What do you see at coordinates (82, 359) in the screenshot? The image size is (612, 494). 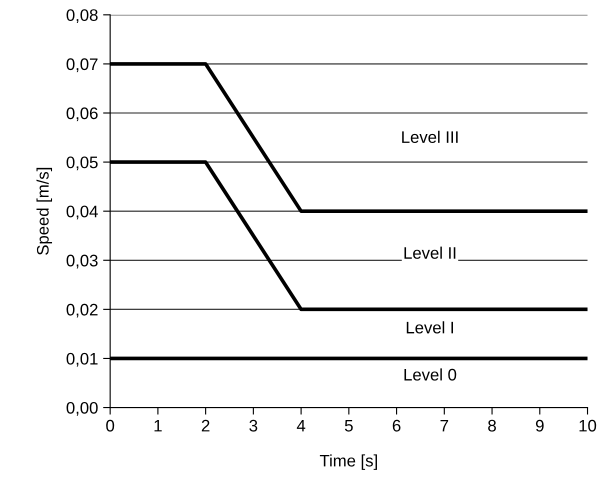 I see `y-tick-label: 0,01` at bounding box center [82, 359].